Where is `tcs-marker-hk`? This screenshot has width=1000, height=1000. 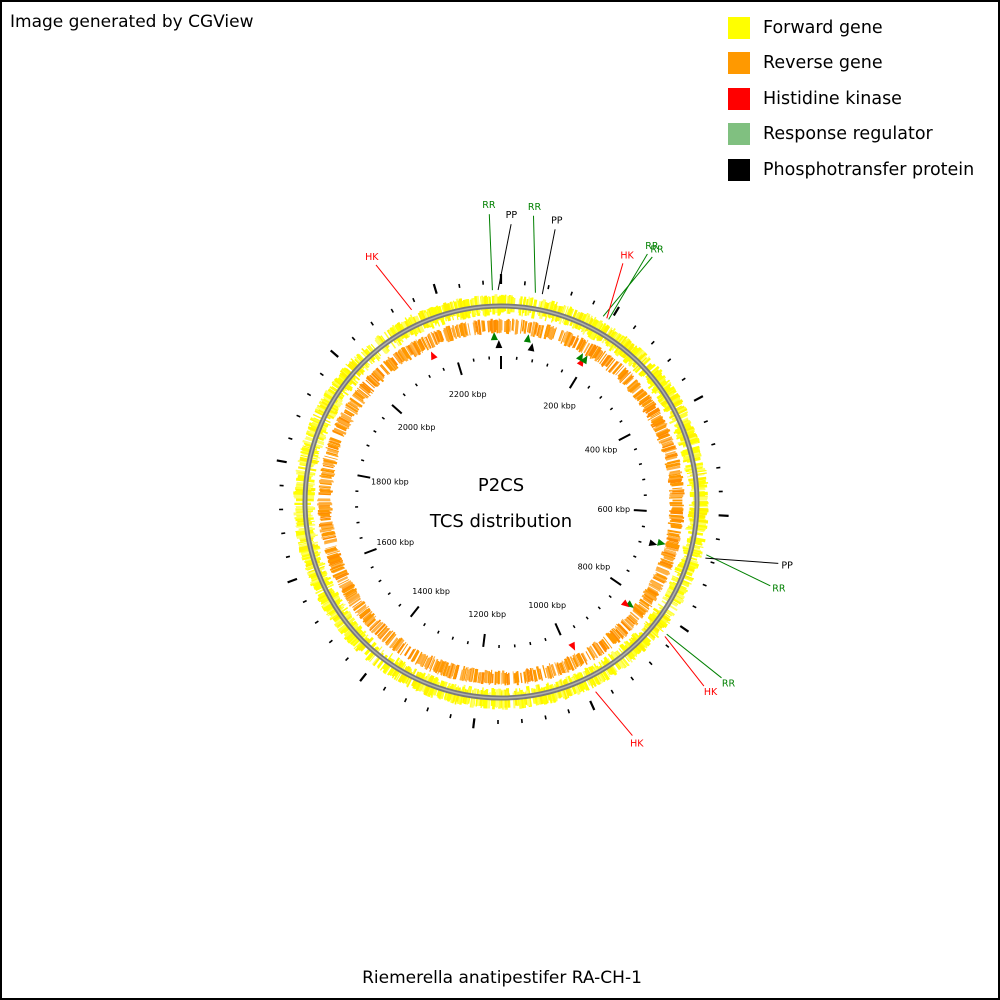
tcs-marker-hk is located at coordinates (434, 356).